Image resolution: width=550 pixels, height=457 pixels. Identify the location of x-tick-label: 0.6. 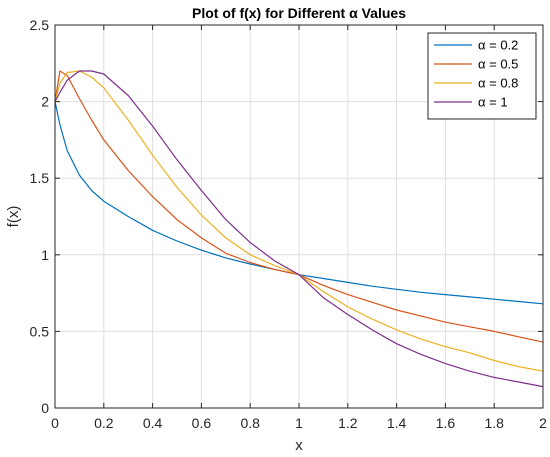
(202, 423).